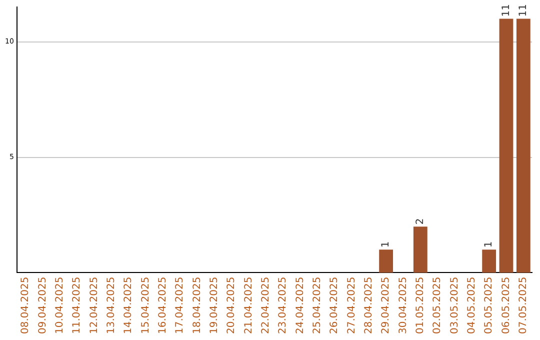 The width and height of the screenshot is (540, 340). I want to click on x-tick-label: 02.05.2025, so click(438, 305).